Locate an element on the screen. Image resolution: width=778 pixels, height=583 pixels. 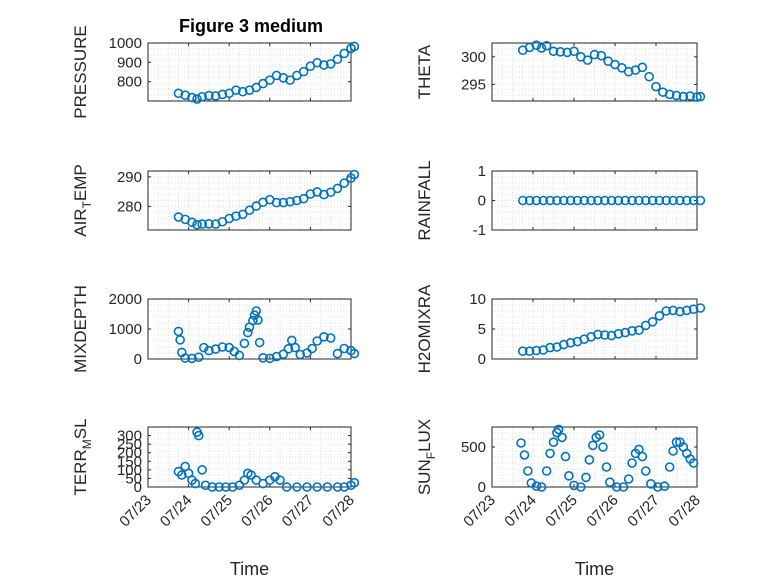
y-tick-label: 500 is located at coordinates (473, 447).